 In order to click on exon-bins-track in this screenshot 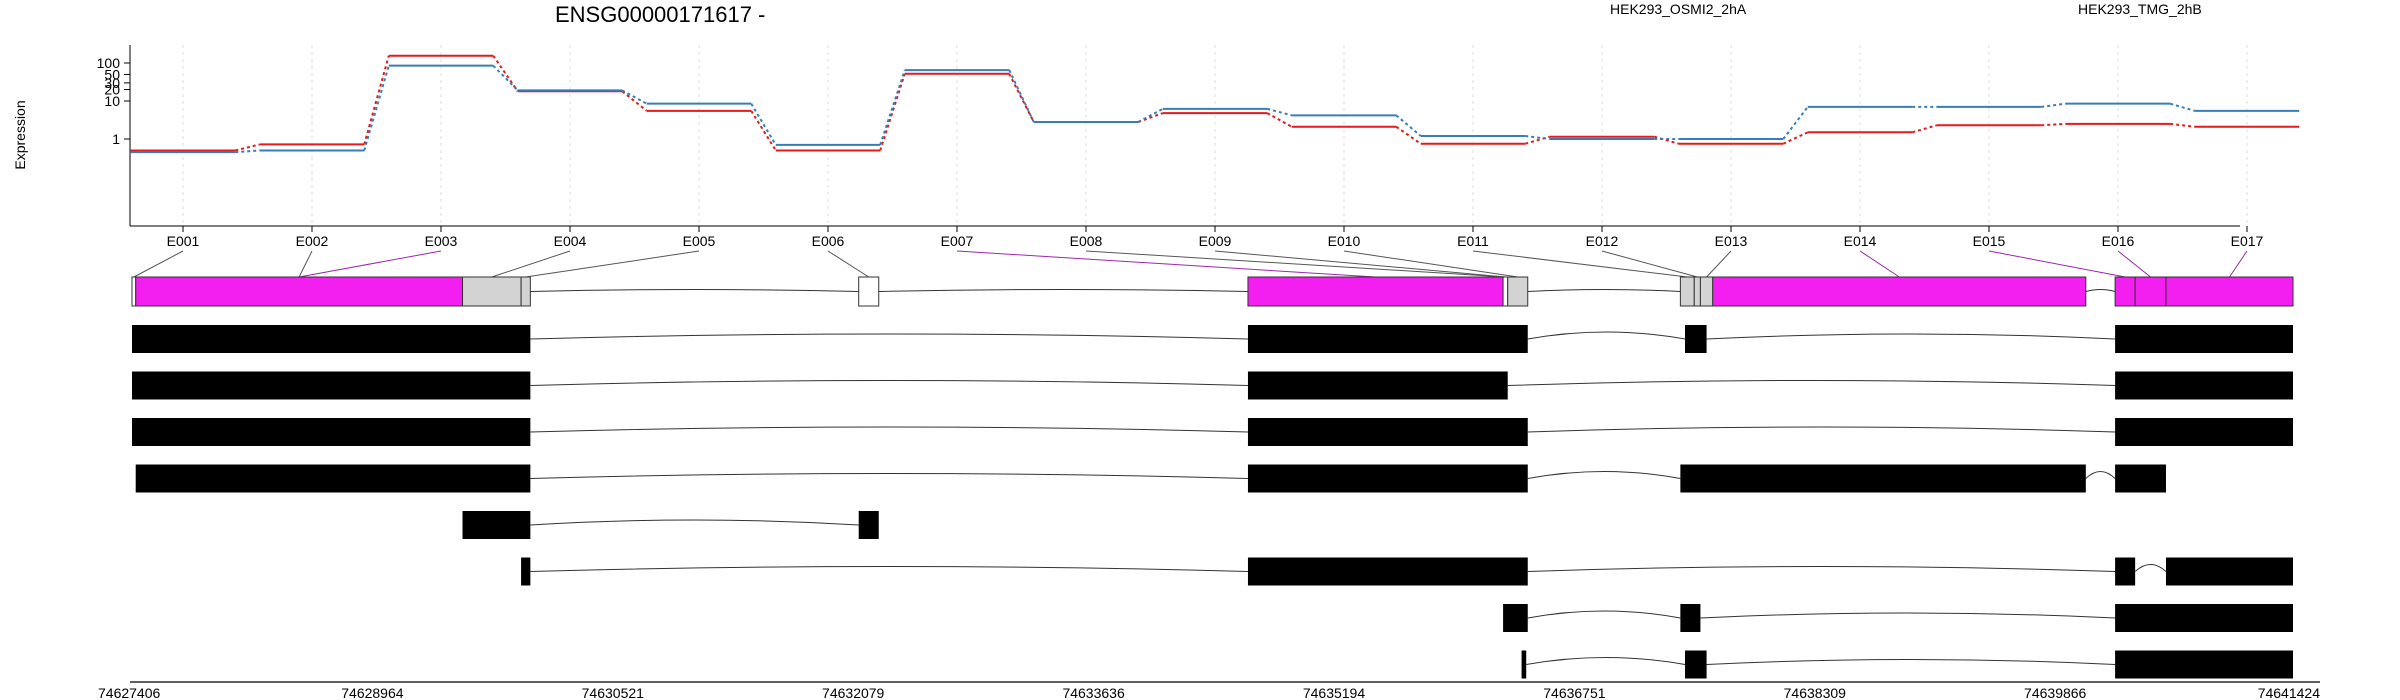, I will do `click(1212, 291)`.